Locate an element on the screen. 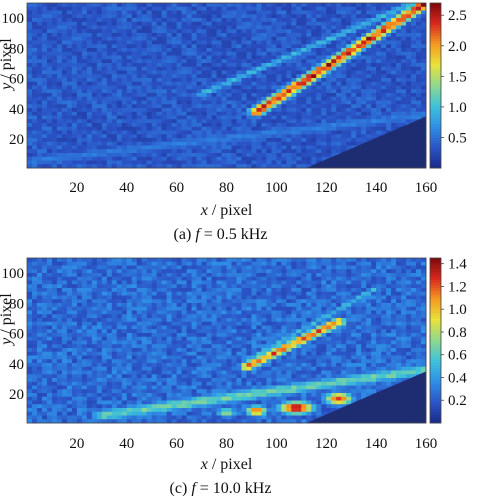 Image resolution: width=480 pixels, height=496 pixels. panel-caption: (a) f = 0.5 kHz is located at coordinates (221, 234).